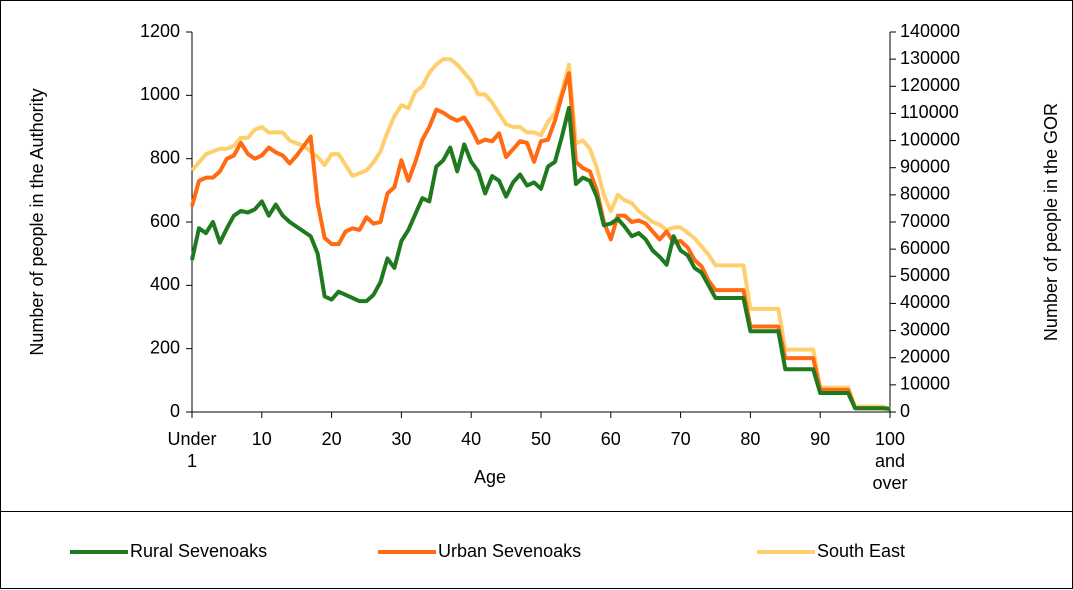  I want to click on x-tick-label: 50, so click(541, 439).